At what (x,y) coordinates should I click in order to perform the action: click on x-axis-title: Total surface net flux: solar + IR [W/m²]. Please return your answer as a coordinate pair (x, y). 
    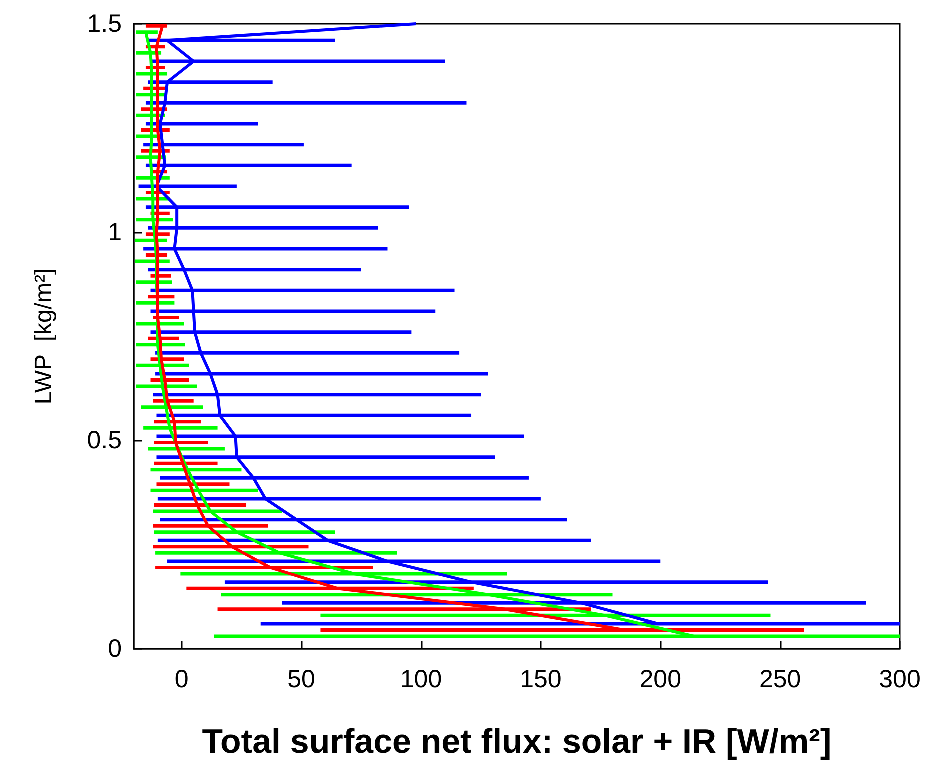
    Looking at the image, I should click on (517, 742).